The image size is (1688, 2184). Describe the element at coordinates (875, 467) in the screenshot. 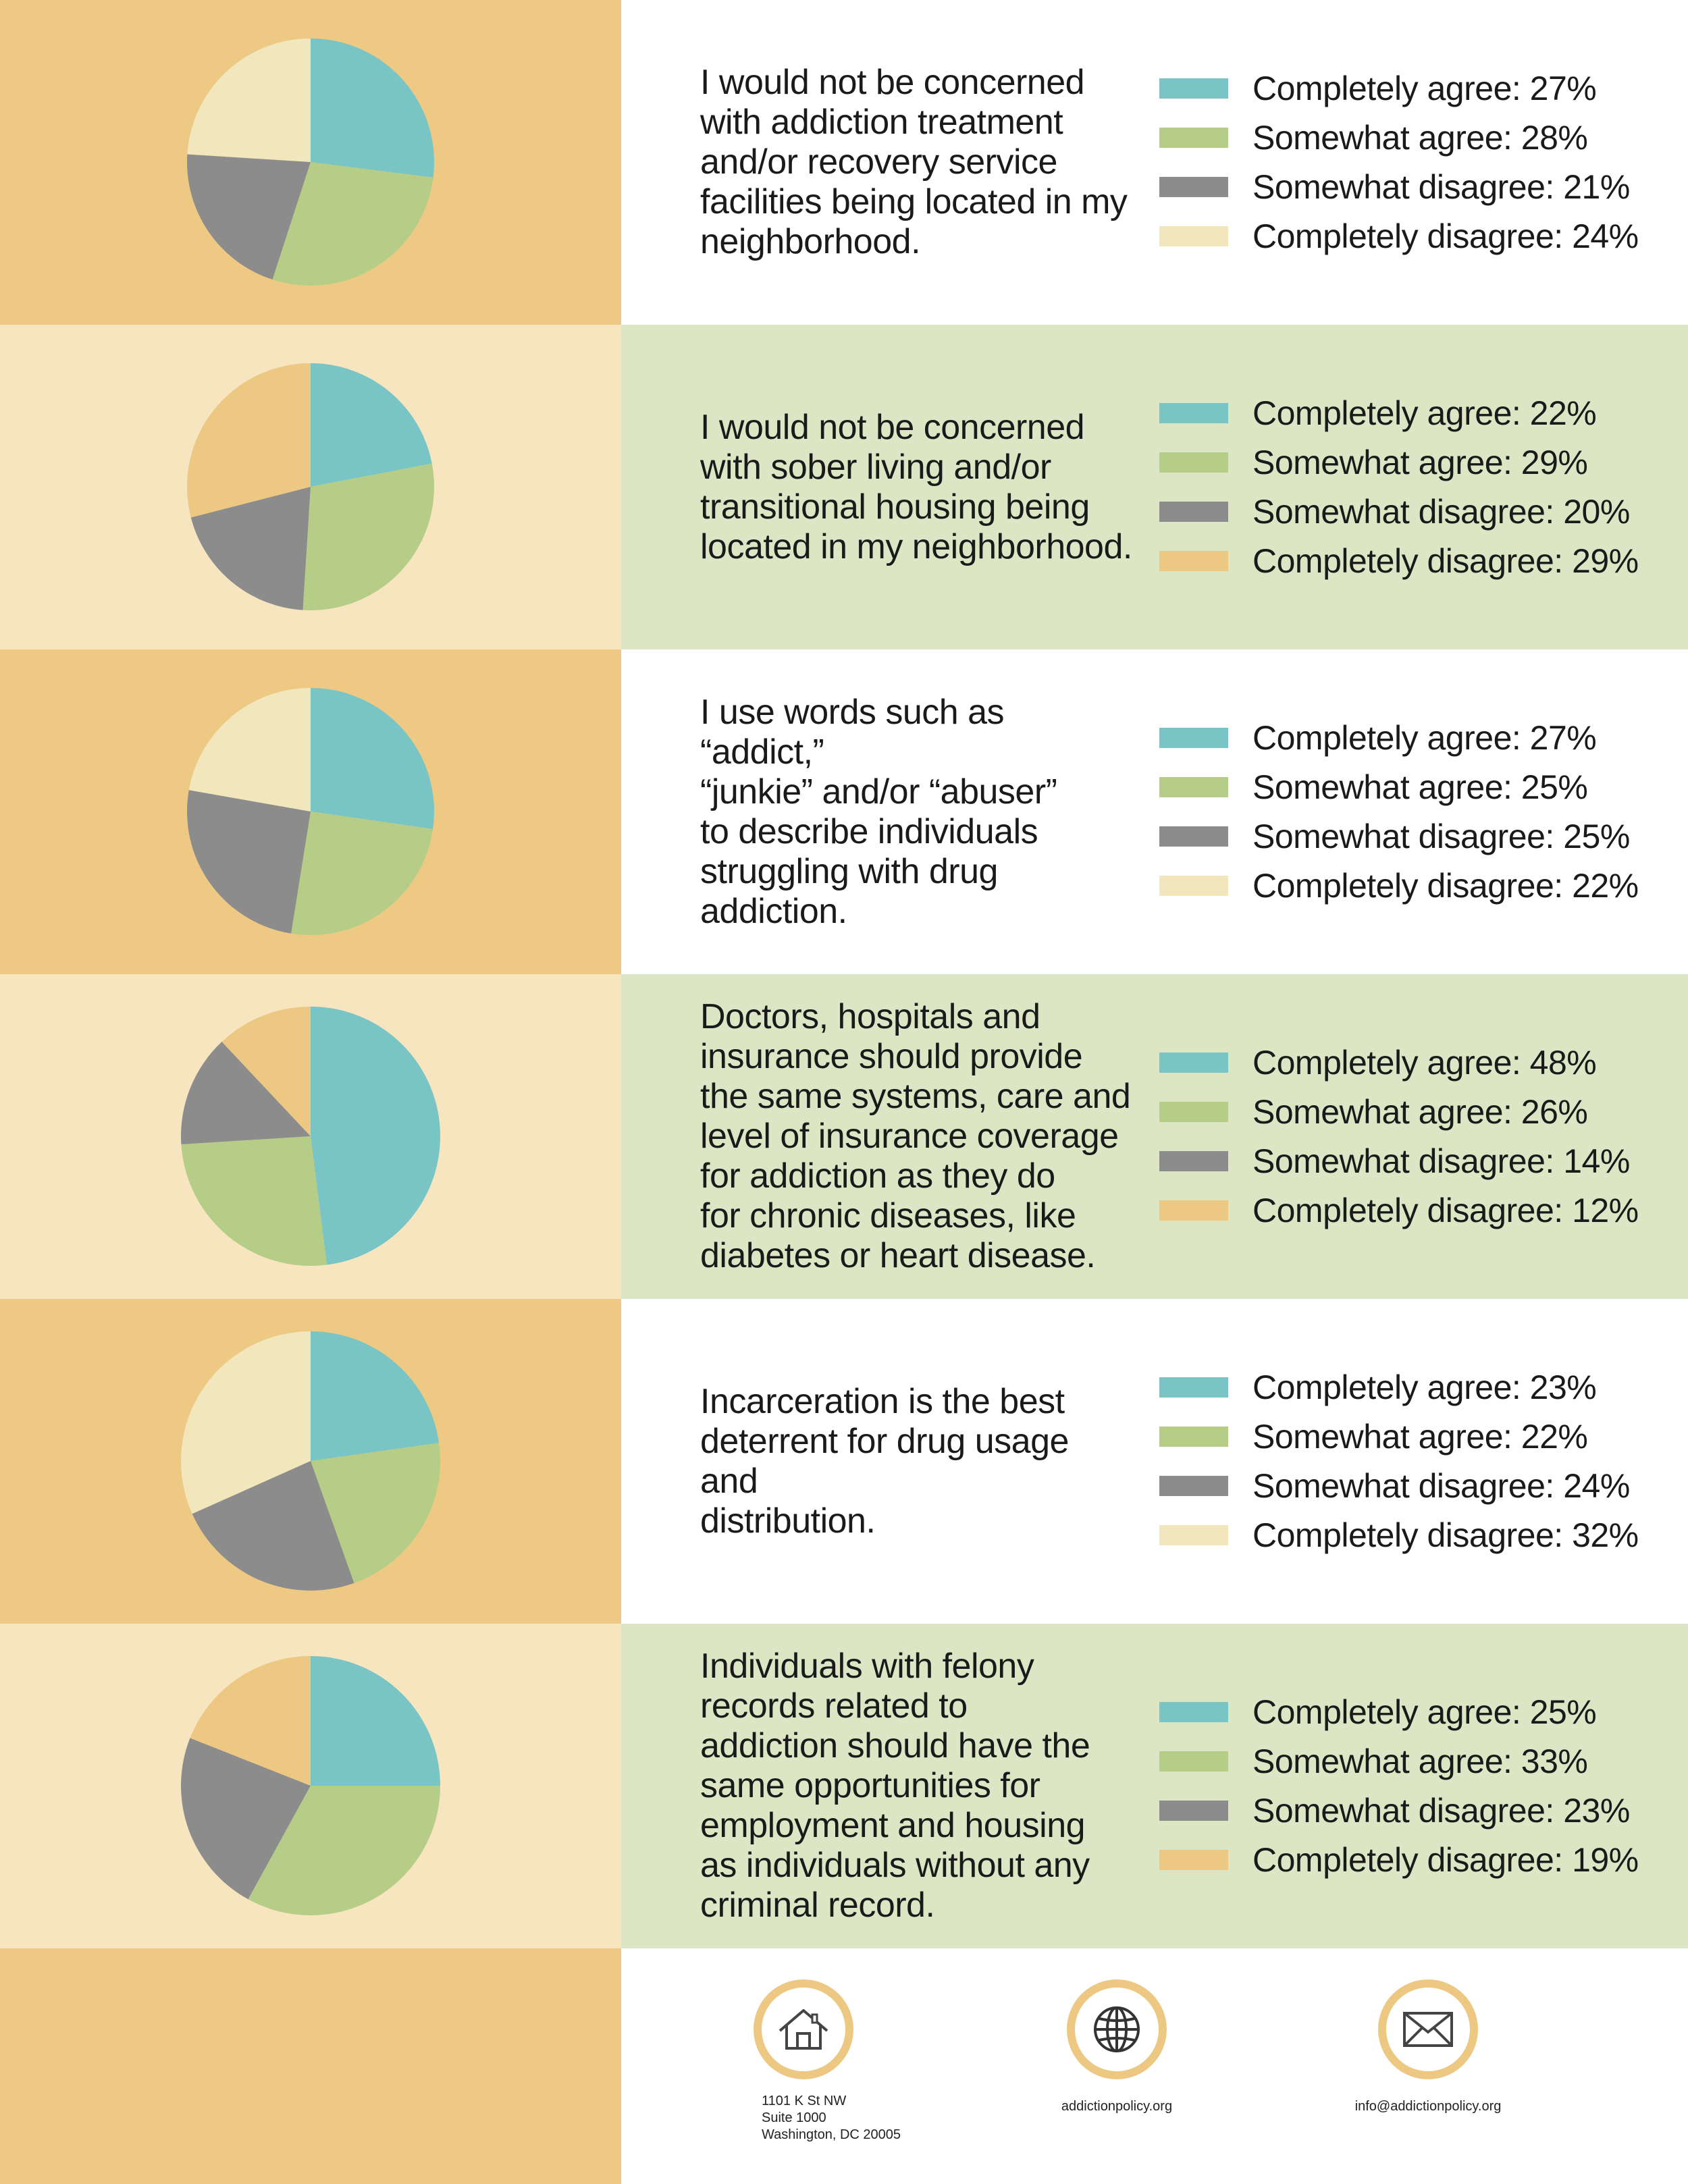

I see `question-line: with sober living and/or` at that location.